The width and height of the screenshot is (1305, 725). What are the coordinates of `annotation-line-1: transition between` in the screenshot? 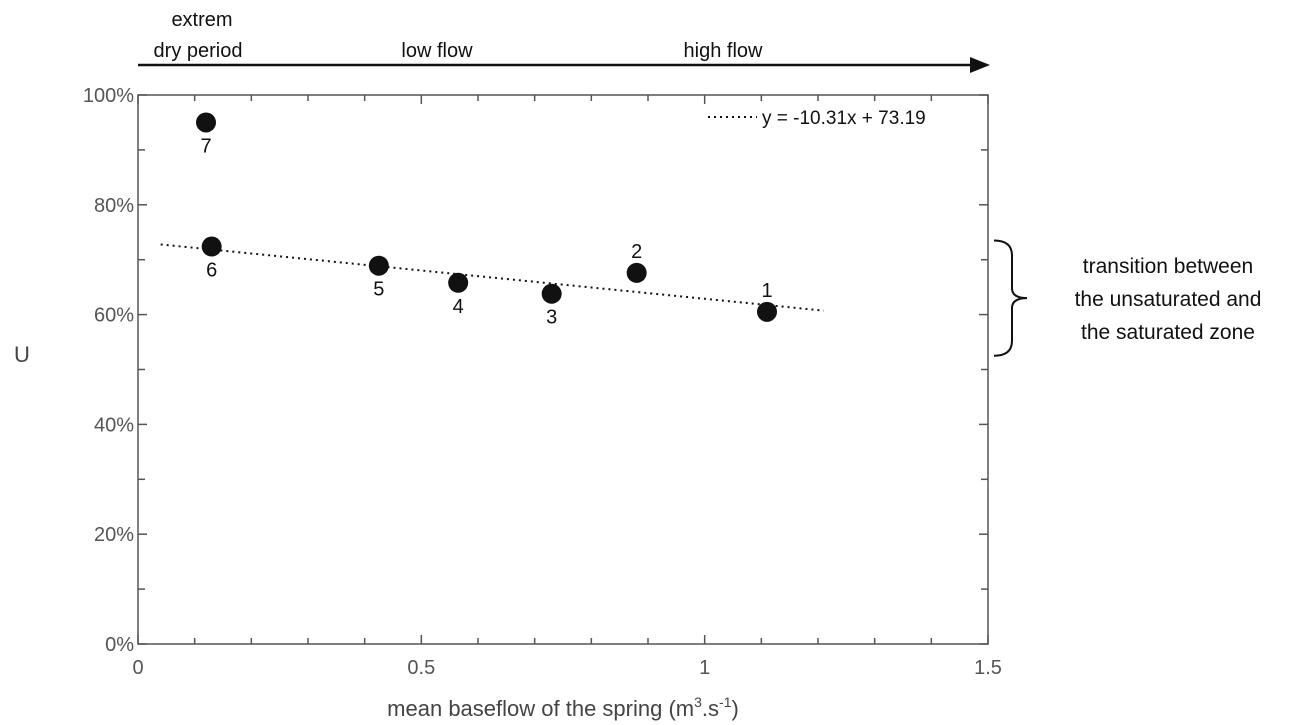 It's located at (1168, 266).